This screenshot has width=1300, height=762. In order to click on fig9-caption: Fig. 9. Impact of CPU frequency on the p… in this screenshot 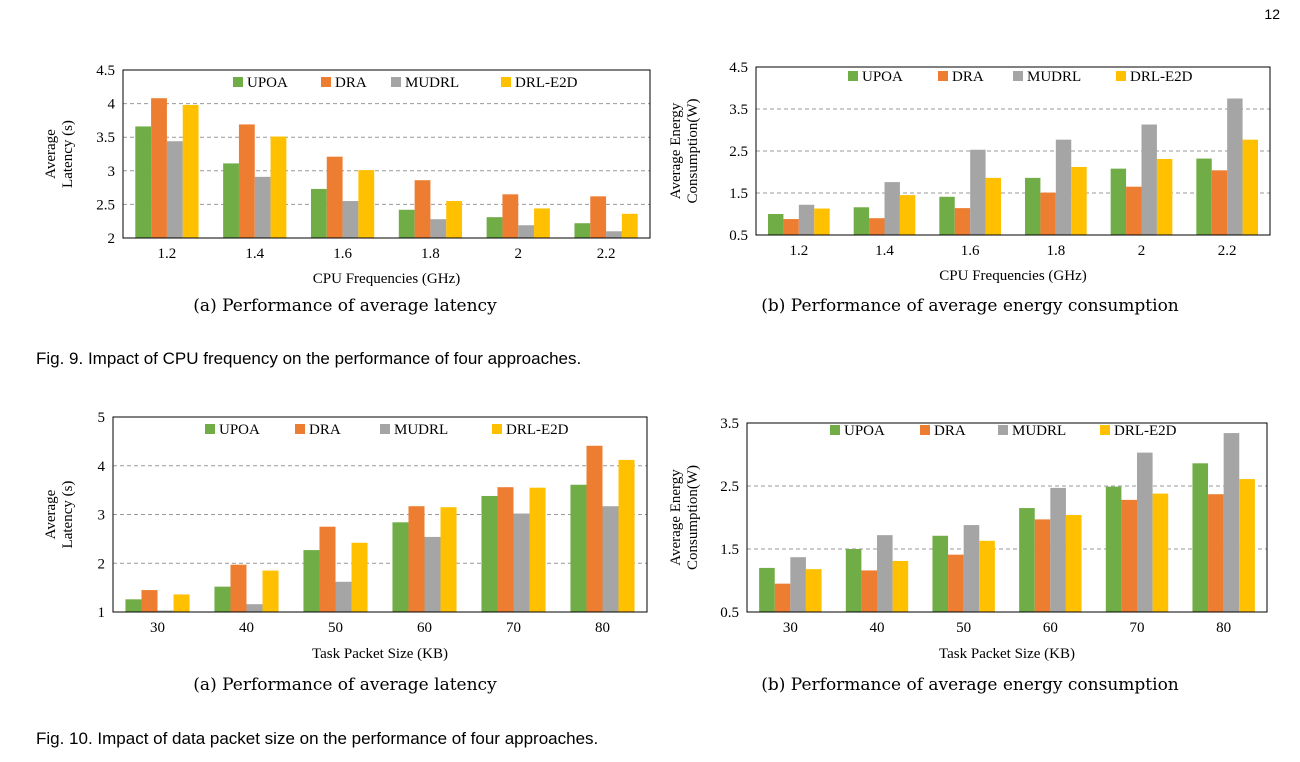, I will do `click(309, 358)`.